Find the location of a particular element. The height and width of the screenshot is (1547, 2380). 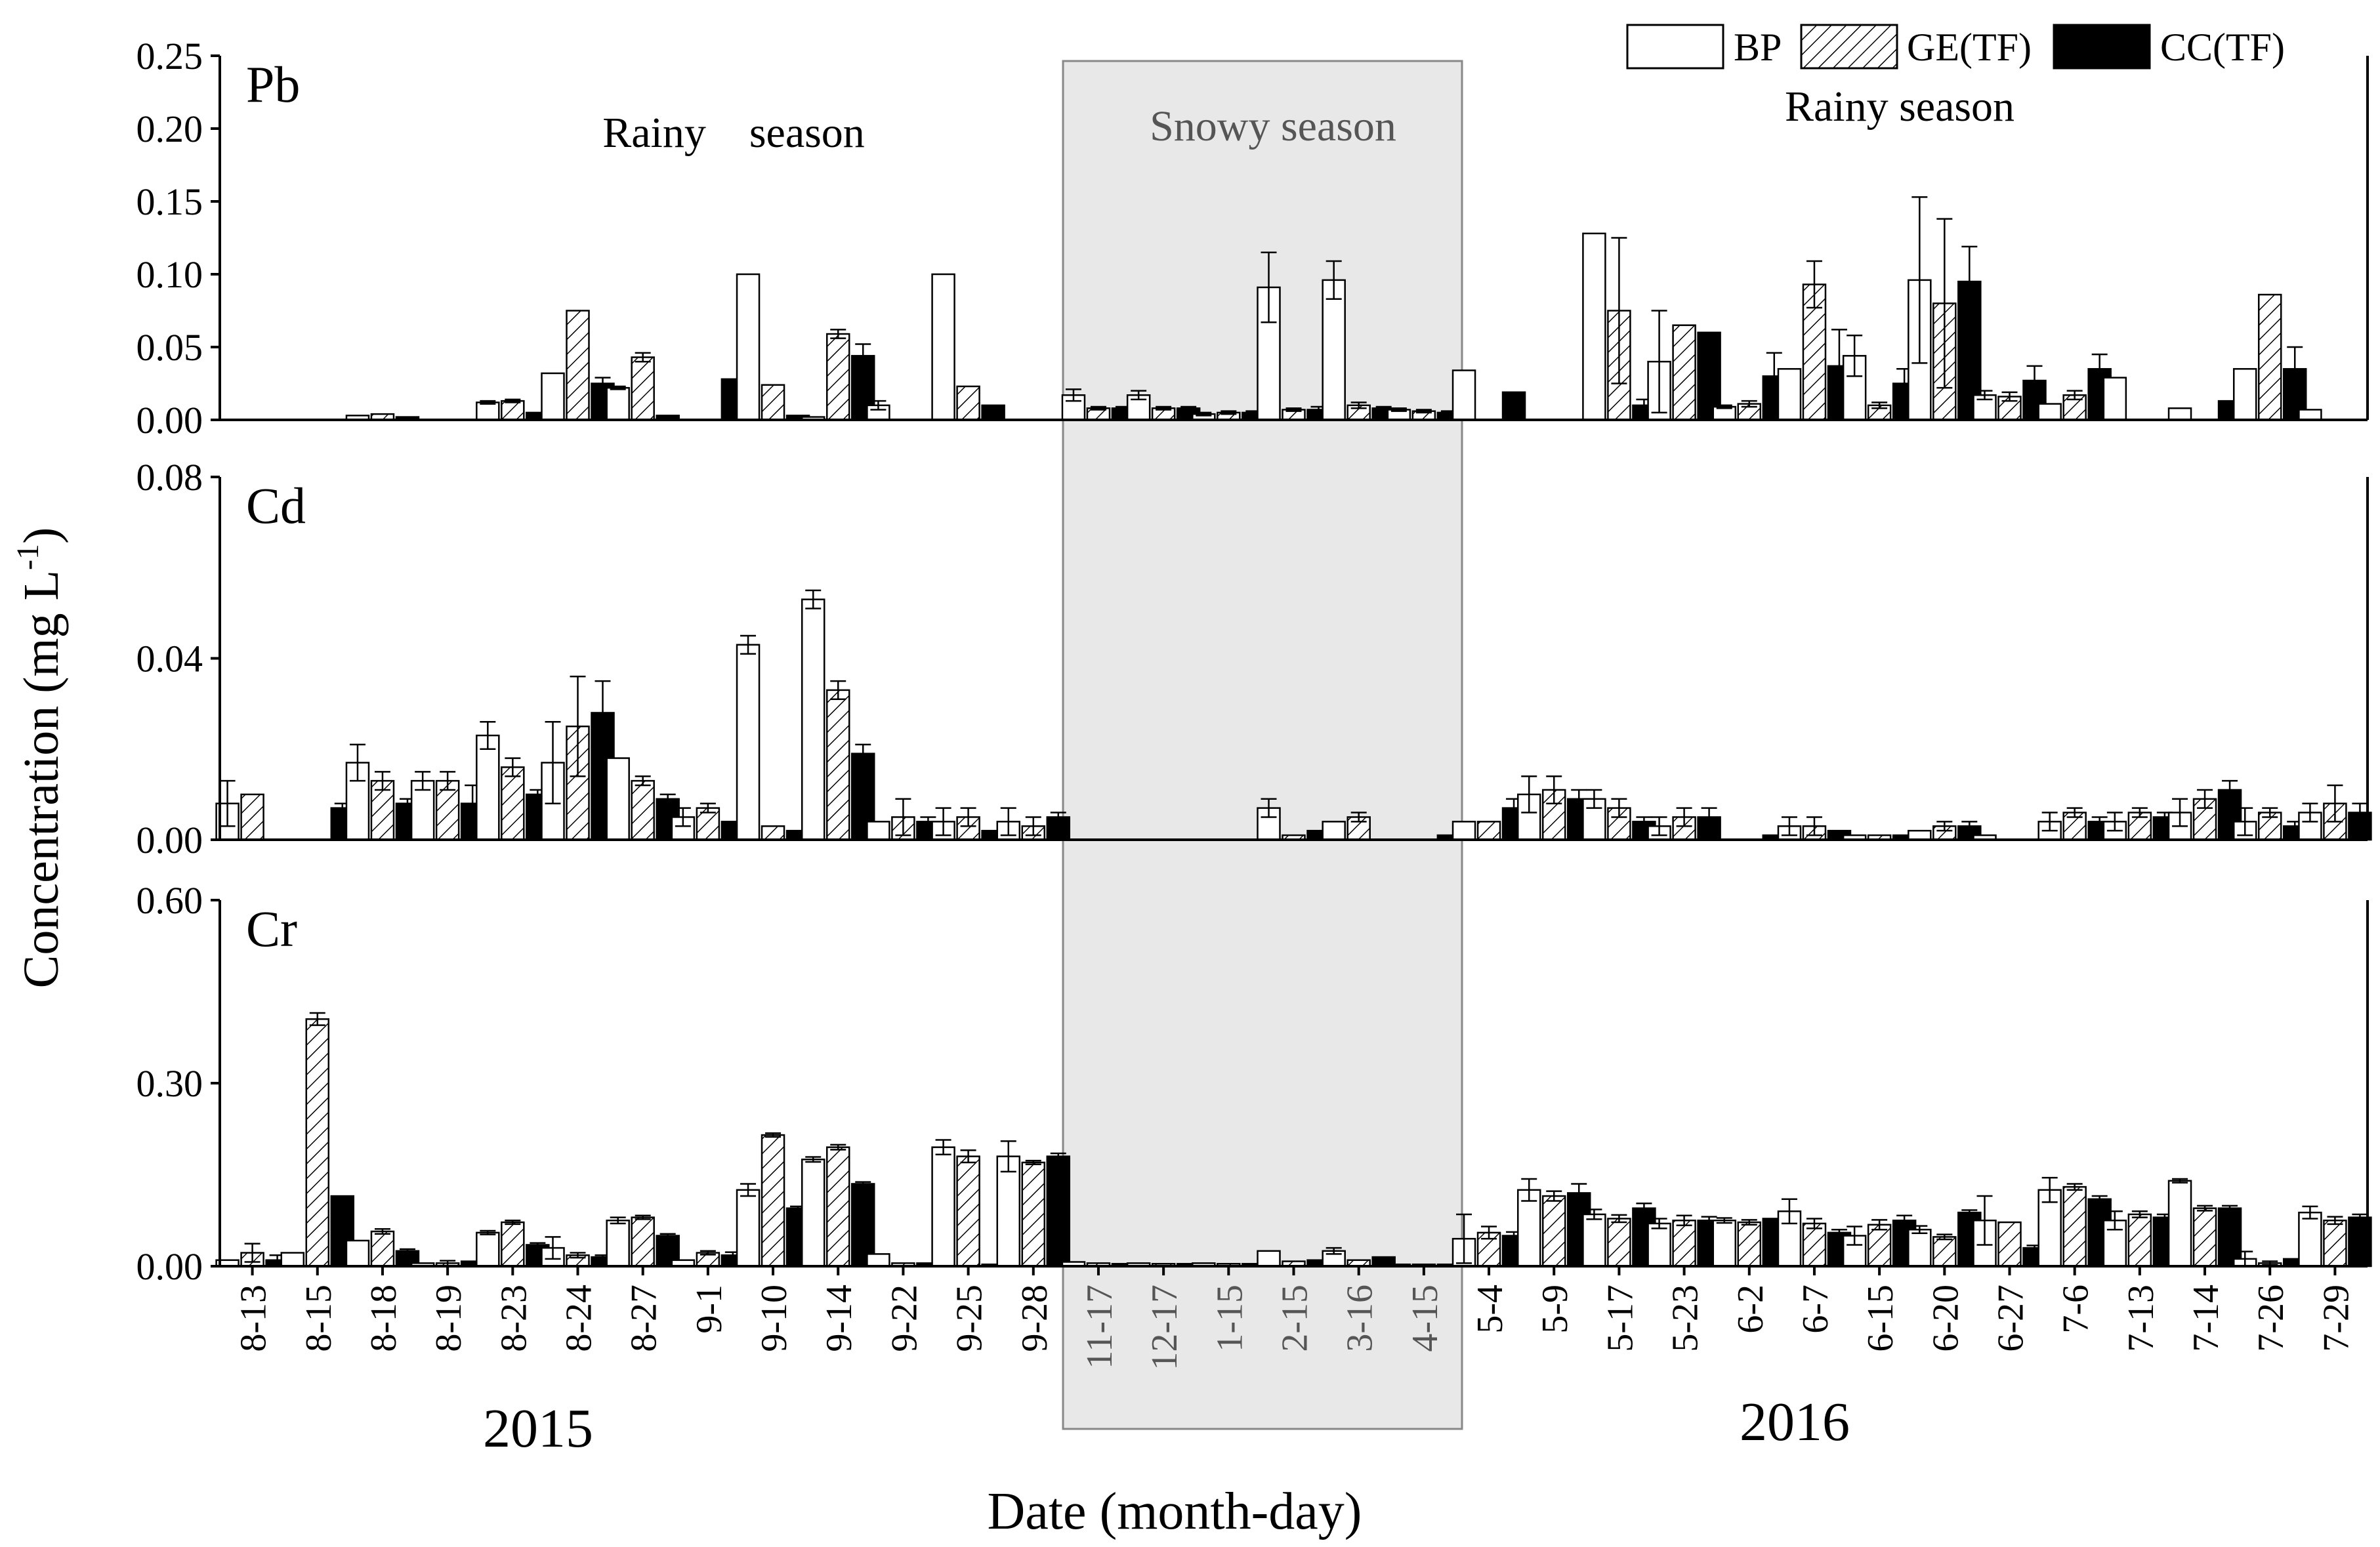

cr-bar-cc is located at coordinates (1058, 1211).